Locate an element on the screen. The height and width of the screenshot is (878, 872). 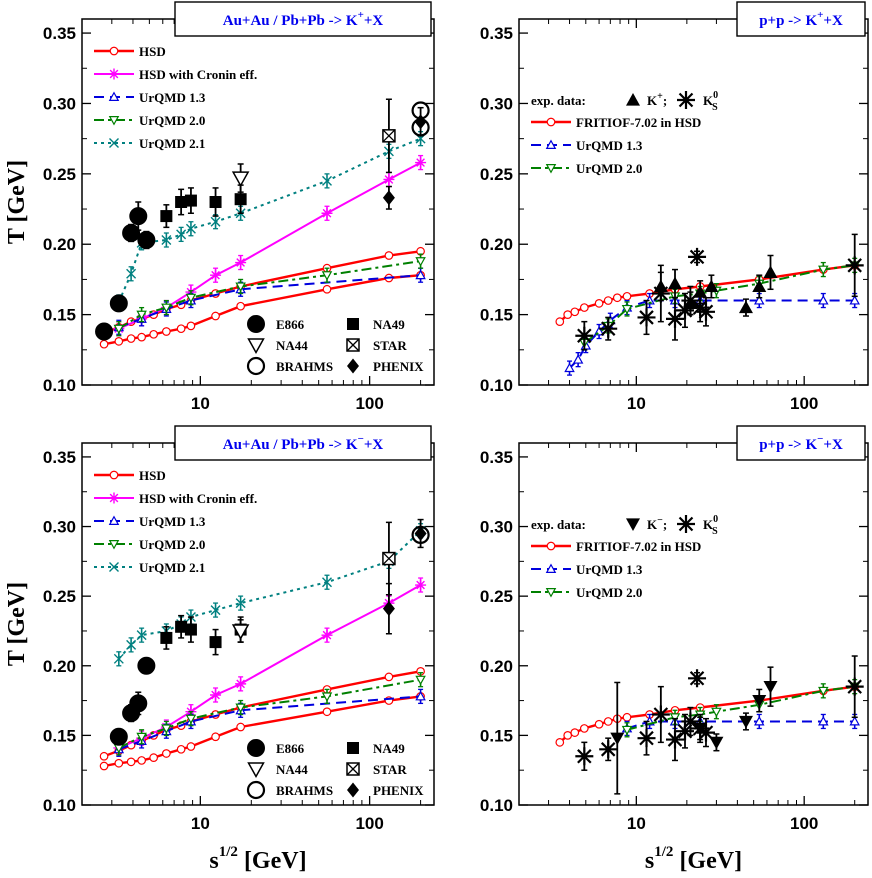
legend-label: HSD is located at coordinates (152, 51).